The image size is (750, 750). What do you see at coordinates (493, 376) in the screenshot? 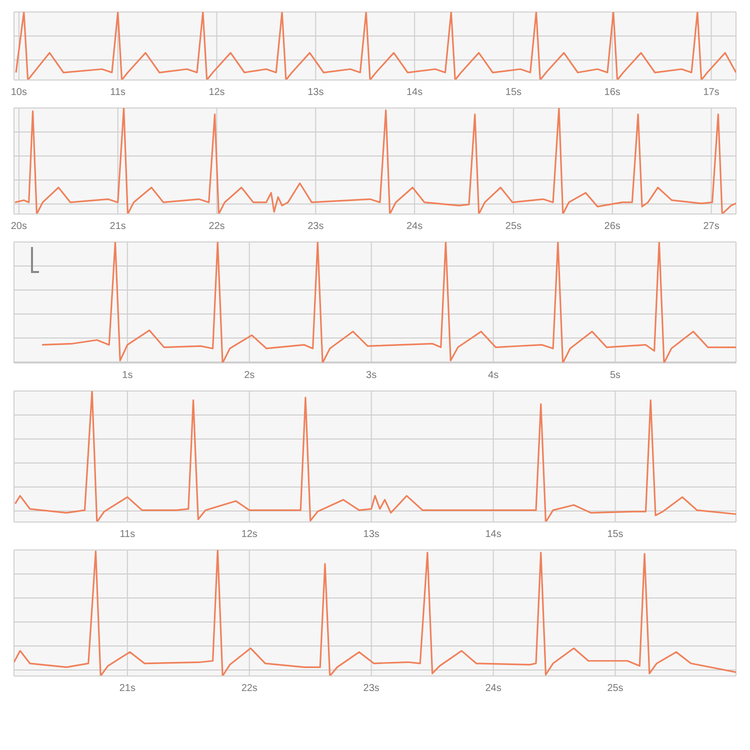
I see `x-tick-label: 4s` at bounding box center [493, 376].